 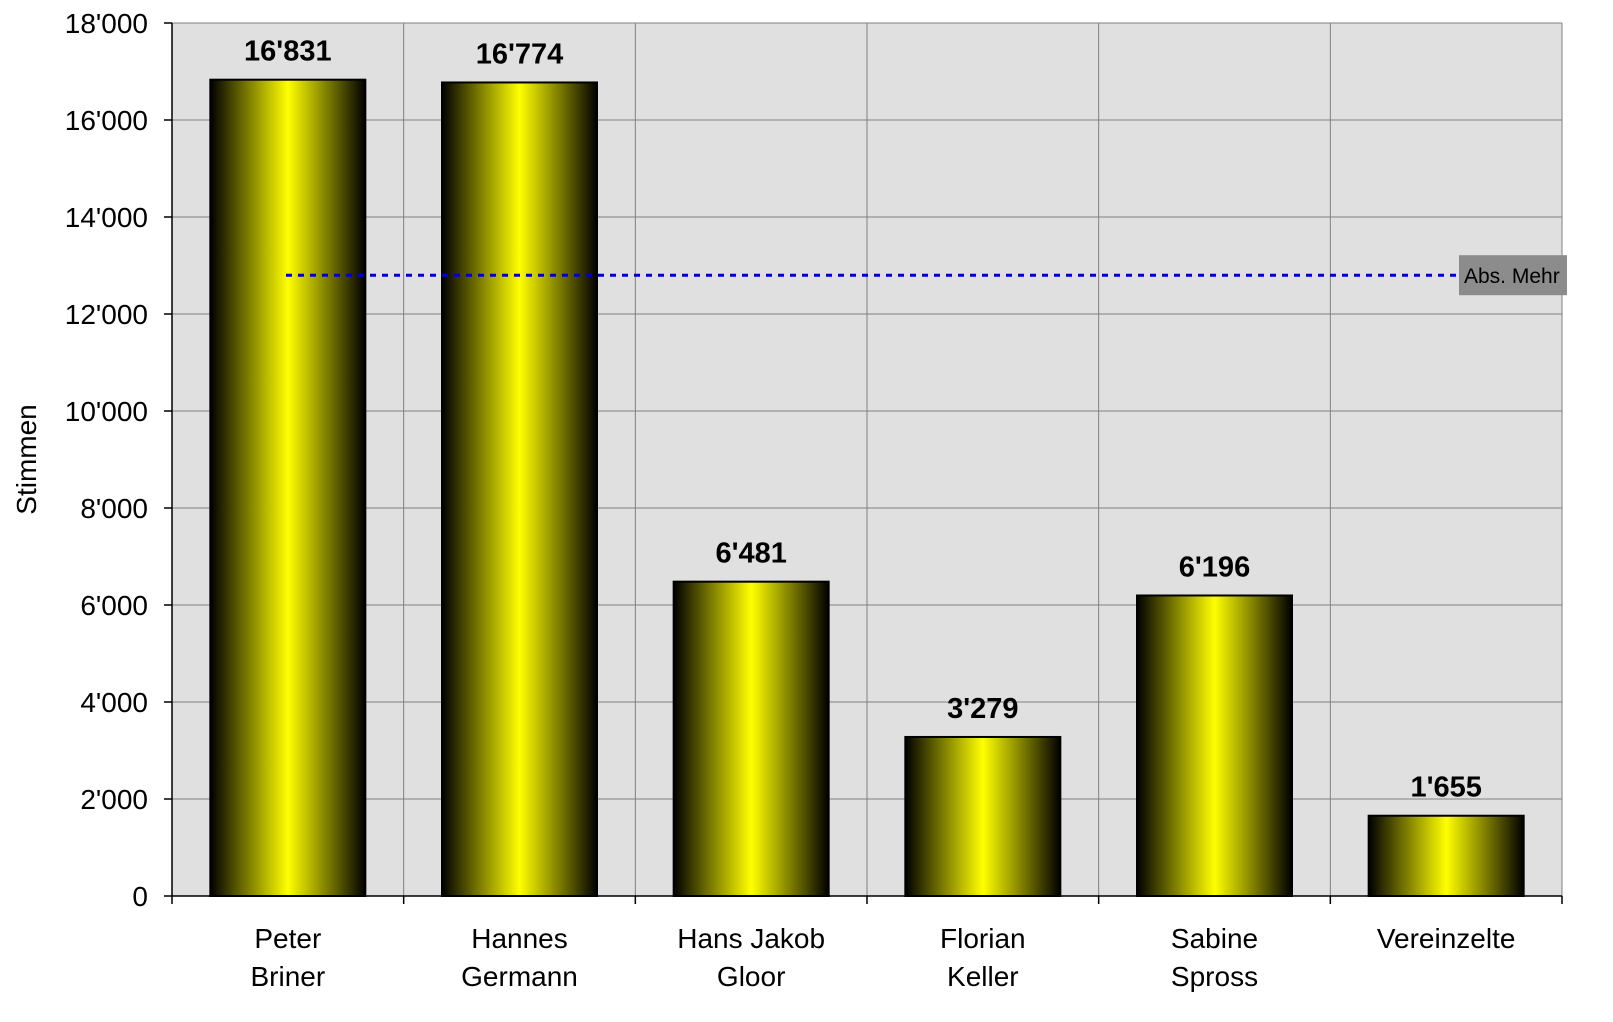 I want to click on y-tick-label: 2'000, so click(x=114, y=799).